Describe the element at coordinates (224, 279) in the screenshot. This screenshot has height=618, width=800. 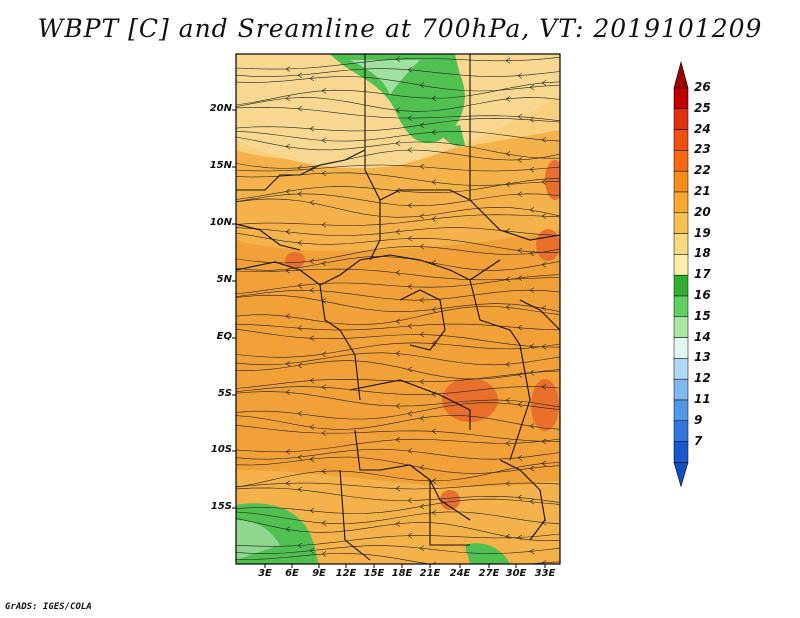
I see `lat-tick-label: 5N` at that location.